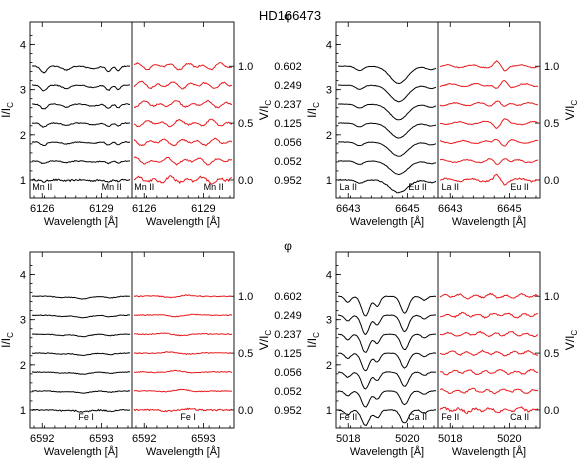 This screenshot has height=476, width=581. I want to click on phase-value: 0.952, so click(288, 181).